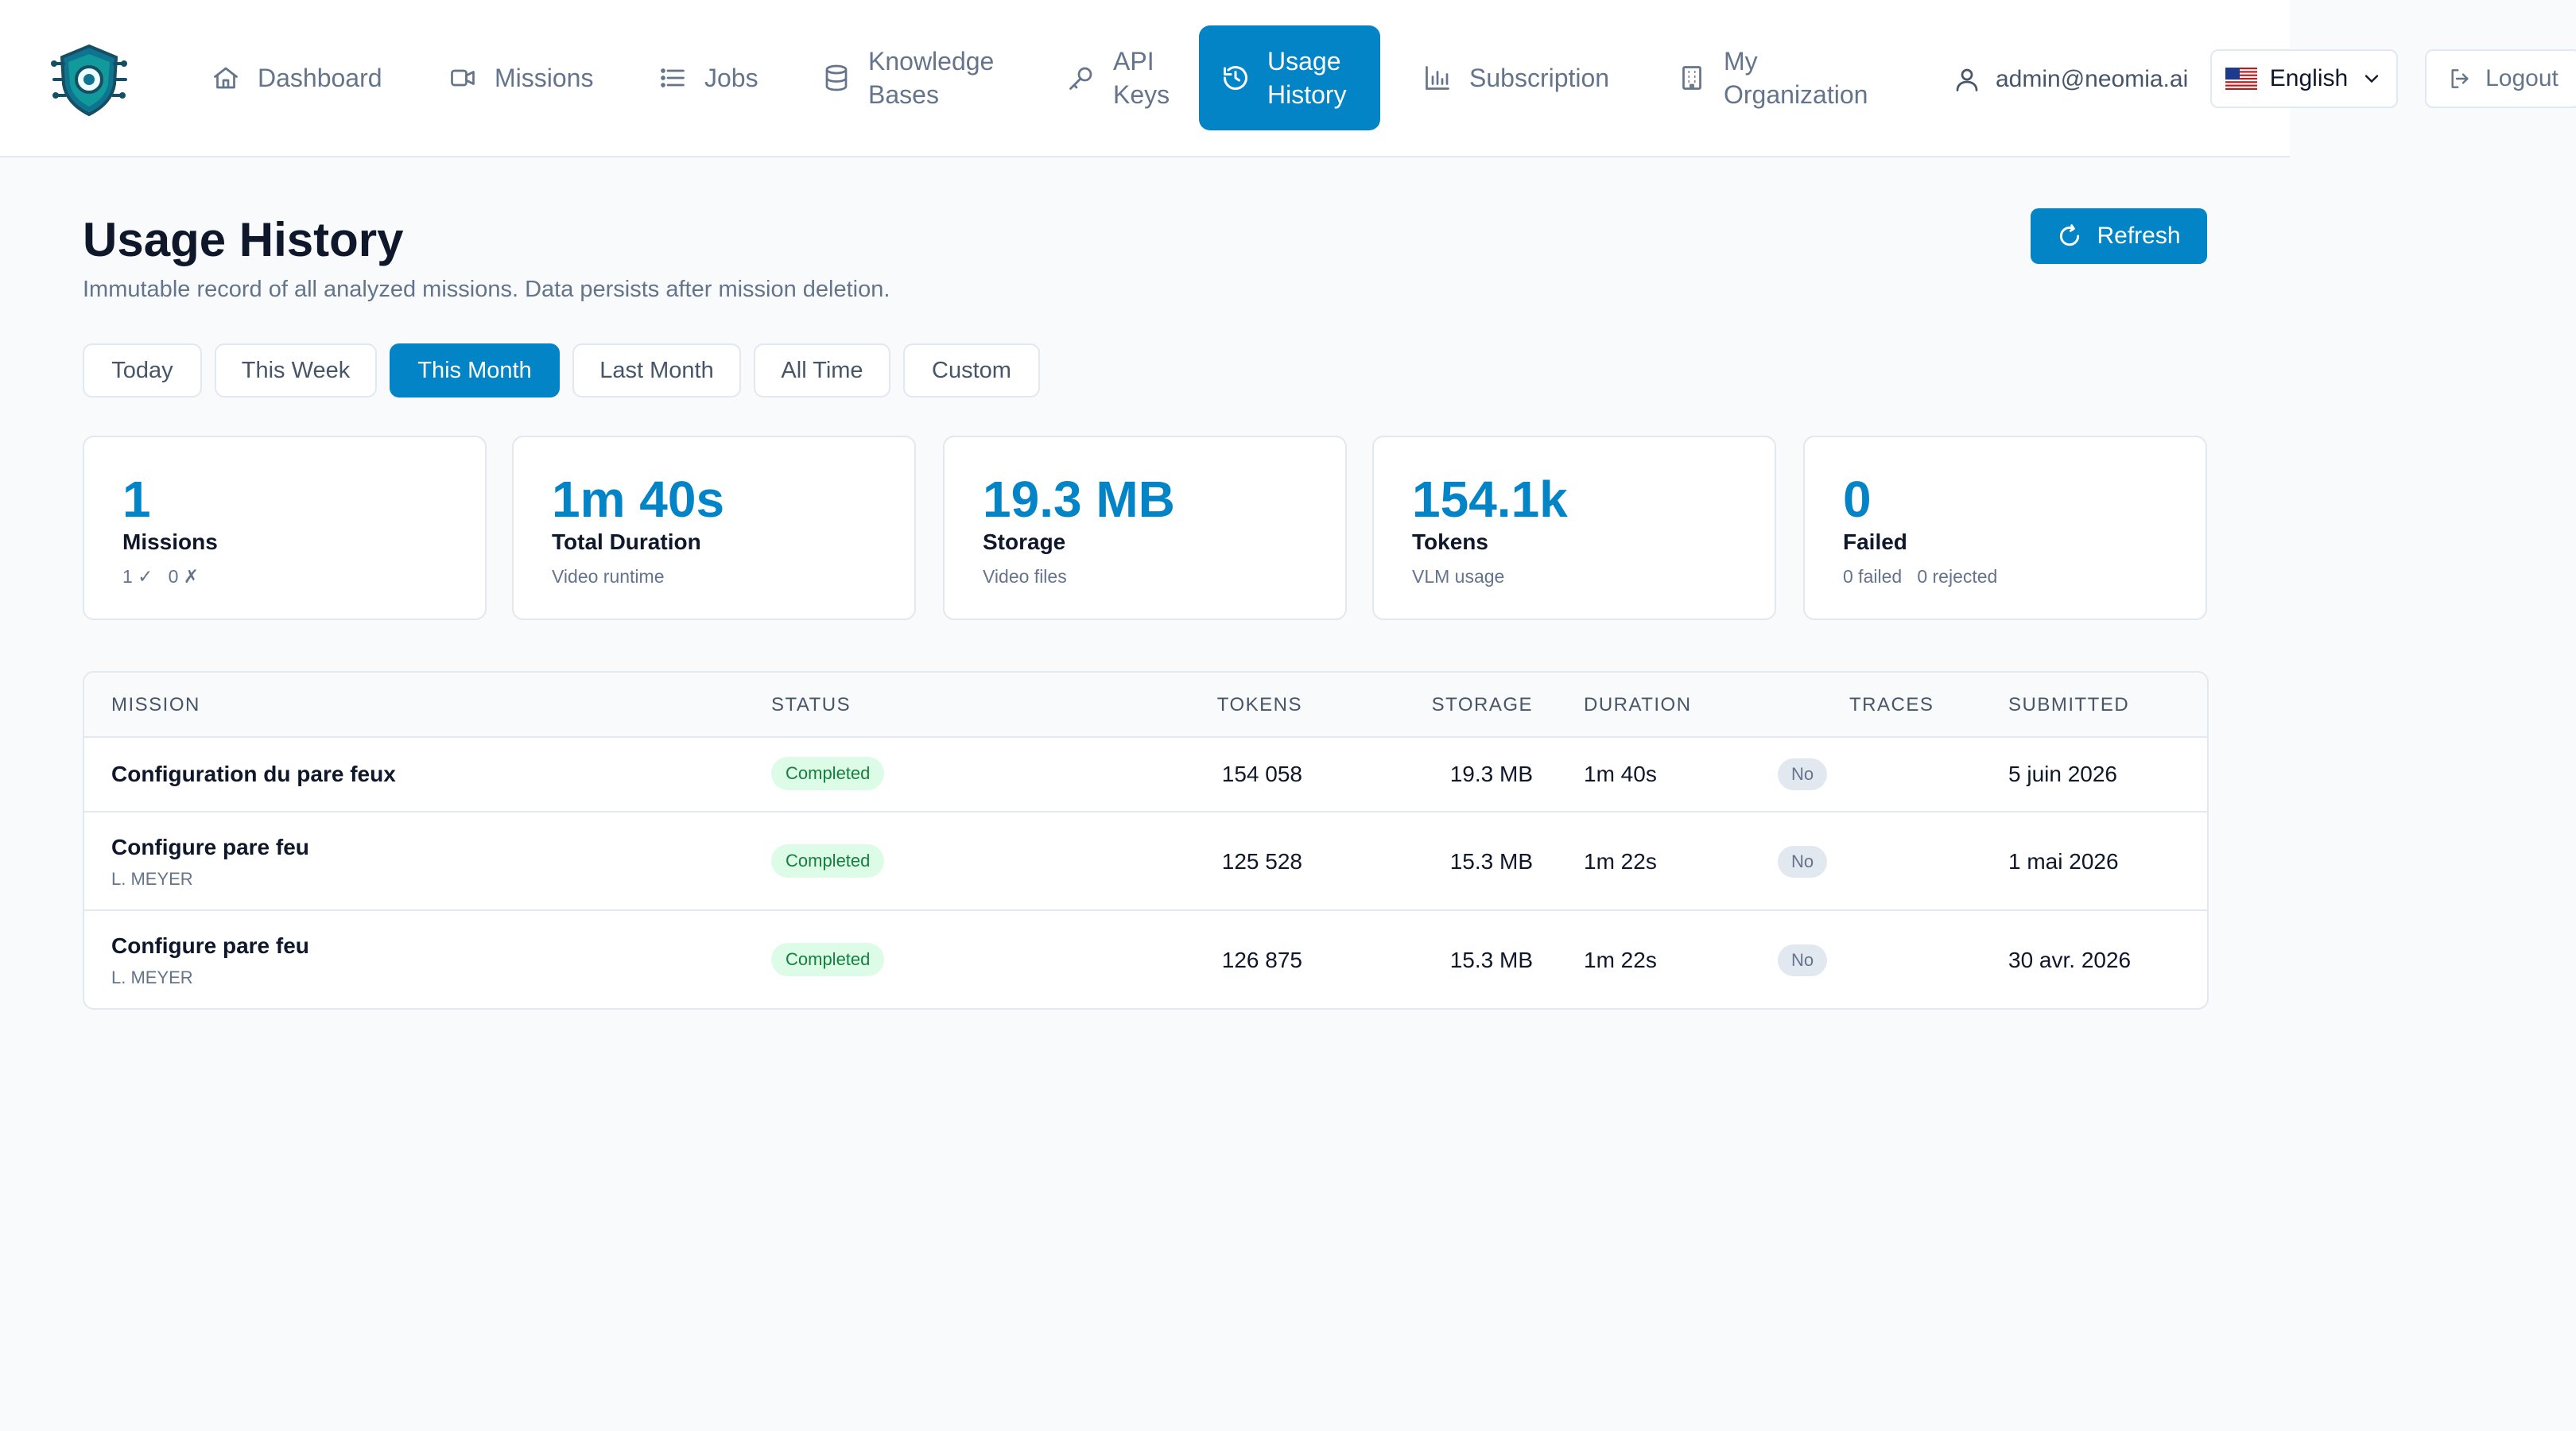 This screenshot has width=2576, height=1431. I want to click on language-selector: English, so click(2304, 78).